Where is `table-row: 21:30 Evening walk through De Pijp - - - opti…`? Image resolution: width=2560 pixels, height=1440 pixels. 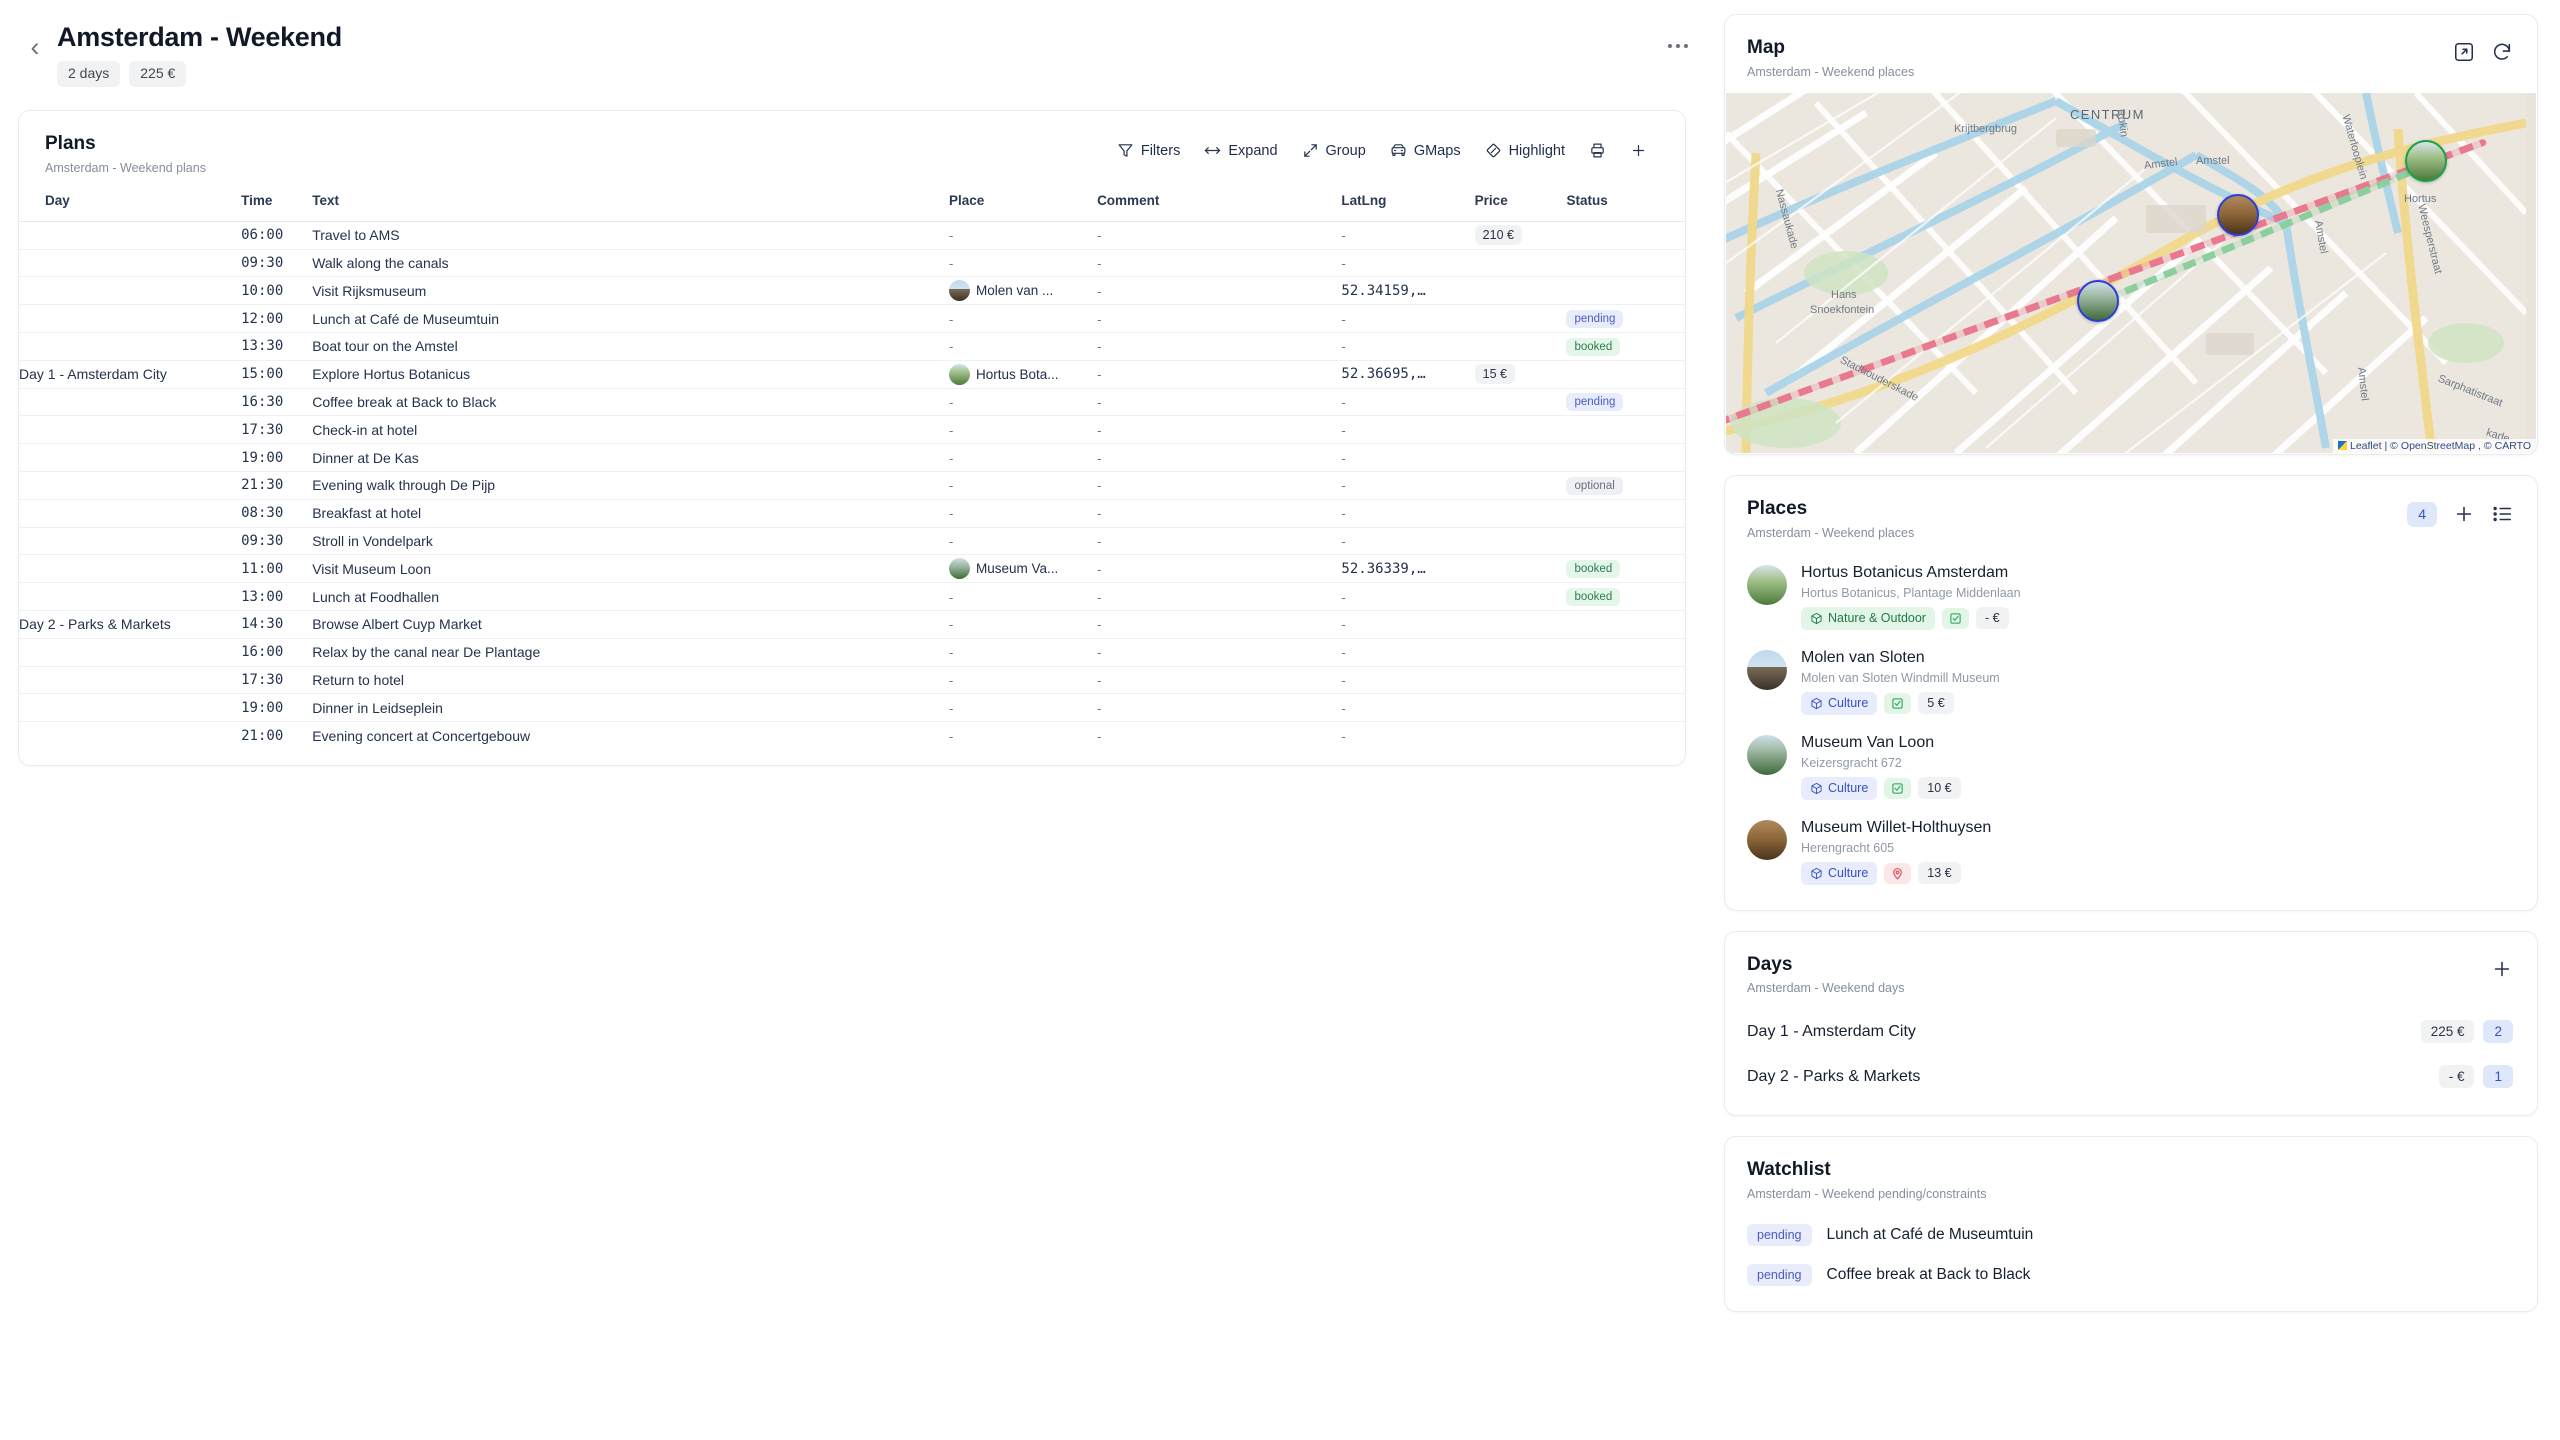 table-row: 21:30 Evening walk through De Pijp - - - opti… is located at coordinates (852, 485).